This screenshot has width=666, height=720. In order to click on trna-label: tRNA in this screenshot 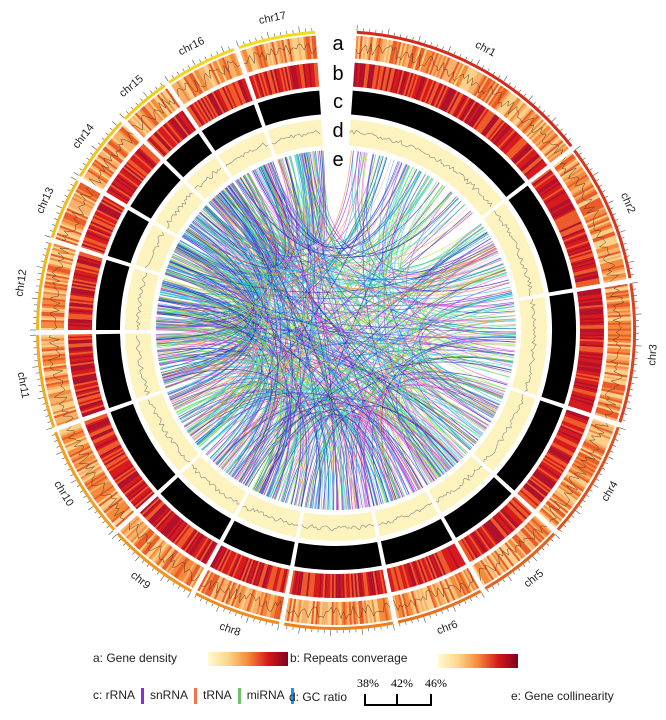, I will do `click(217, 695)`.